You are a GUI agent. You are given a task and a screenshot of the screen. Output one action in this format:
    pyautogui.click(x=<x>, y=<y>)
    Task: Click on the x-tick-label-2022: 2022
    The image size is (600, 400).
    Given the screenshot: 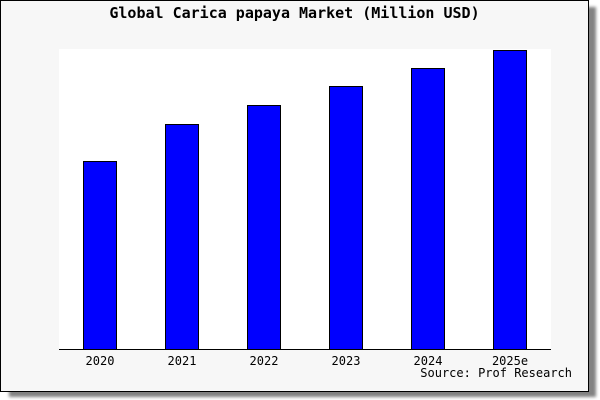 What is the action you would take?
    pyautogui.click(x=264, y=361)
    